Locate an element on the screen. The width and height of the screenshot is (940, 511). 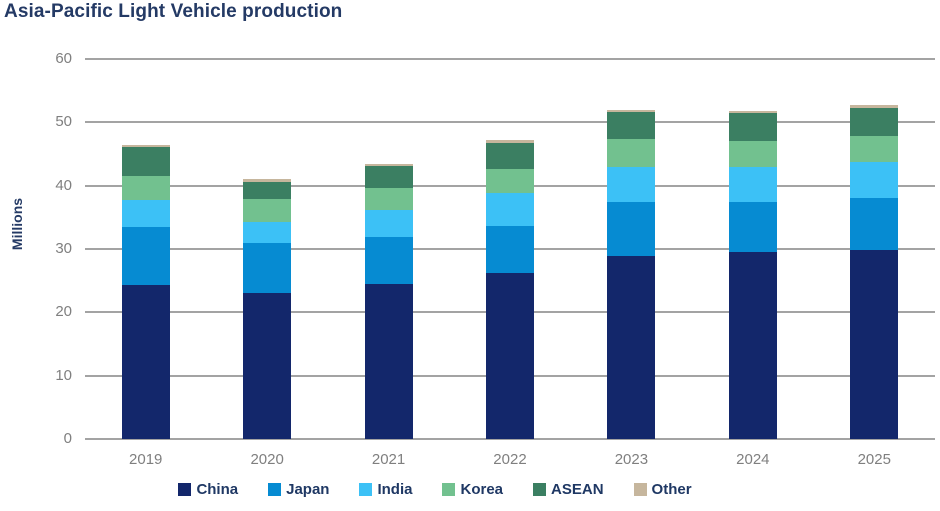
legend-item-other: Other is located at coordinates (662, 489).